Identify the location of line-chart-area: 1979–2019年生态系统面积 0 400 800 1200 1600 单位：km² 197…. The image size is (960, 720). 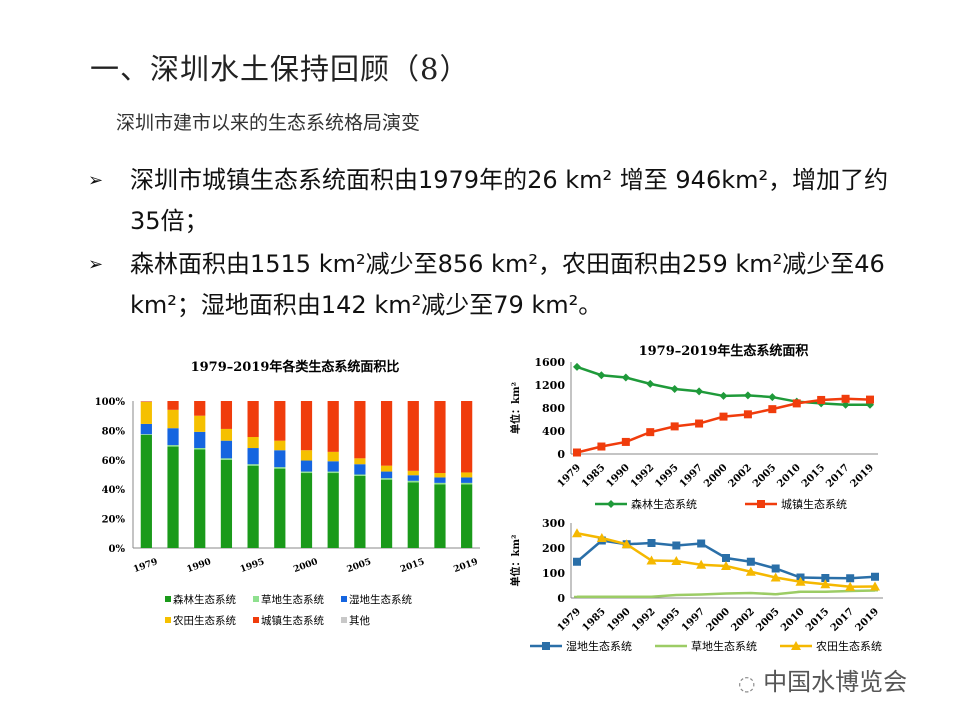
(693, 427).